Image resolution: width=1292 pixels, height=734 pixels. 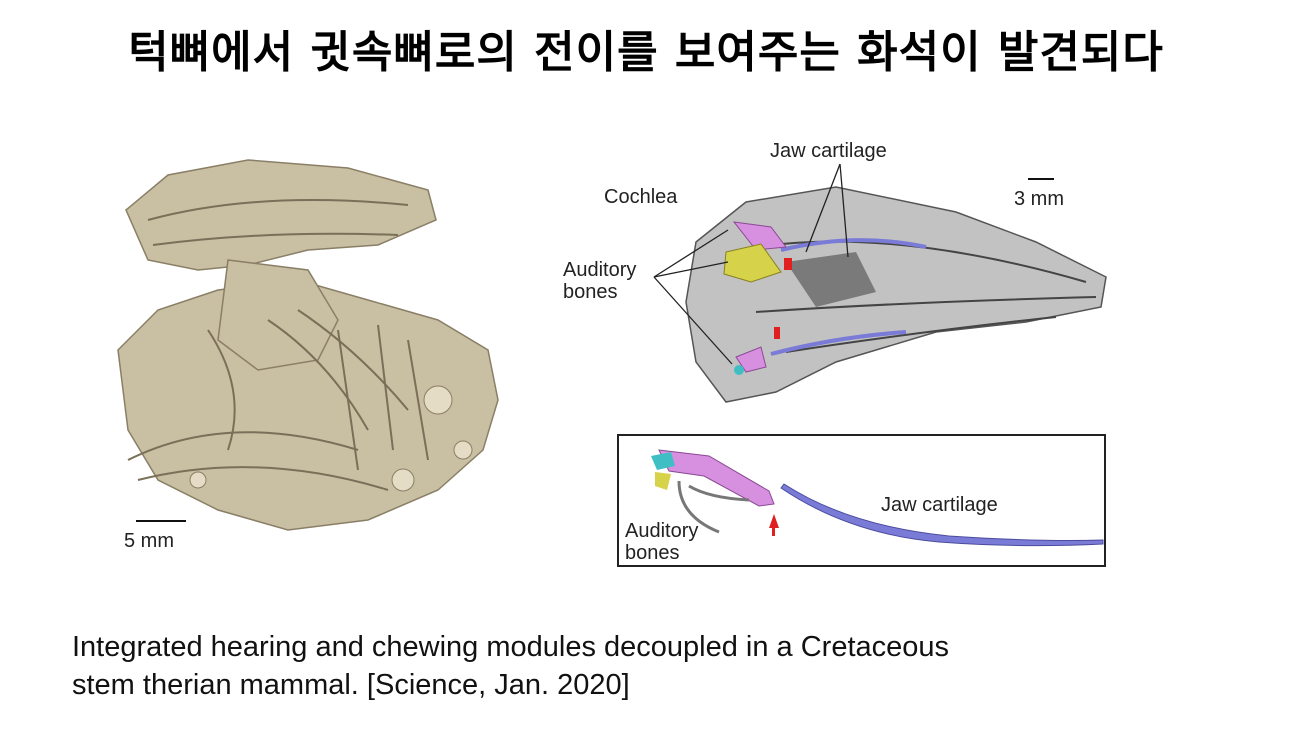 I want to click on scale-bar-5mm, so click(x=161, y=521).